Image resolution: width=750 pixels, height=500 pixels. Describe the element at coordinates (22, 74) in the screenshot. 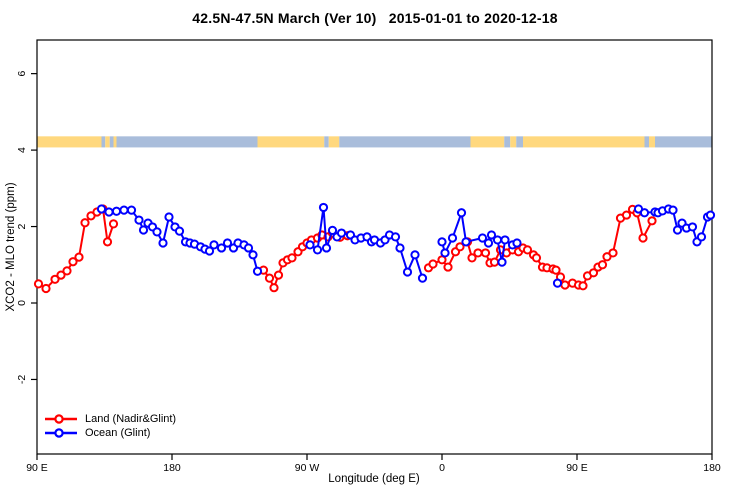

I see `y-tick-label: 6` at that location.